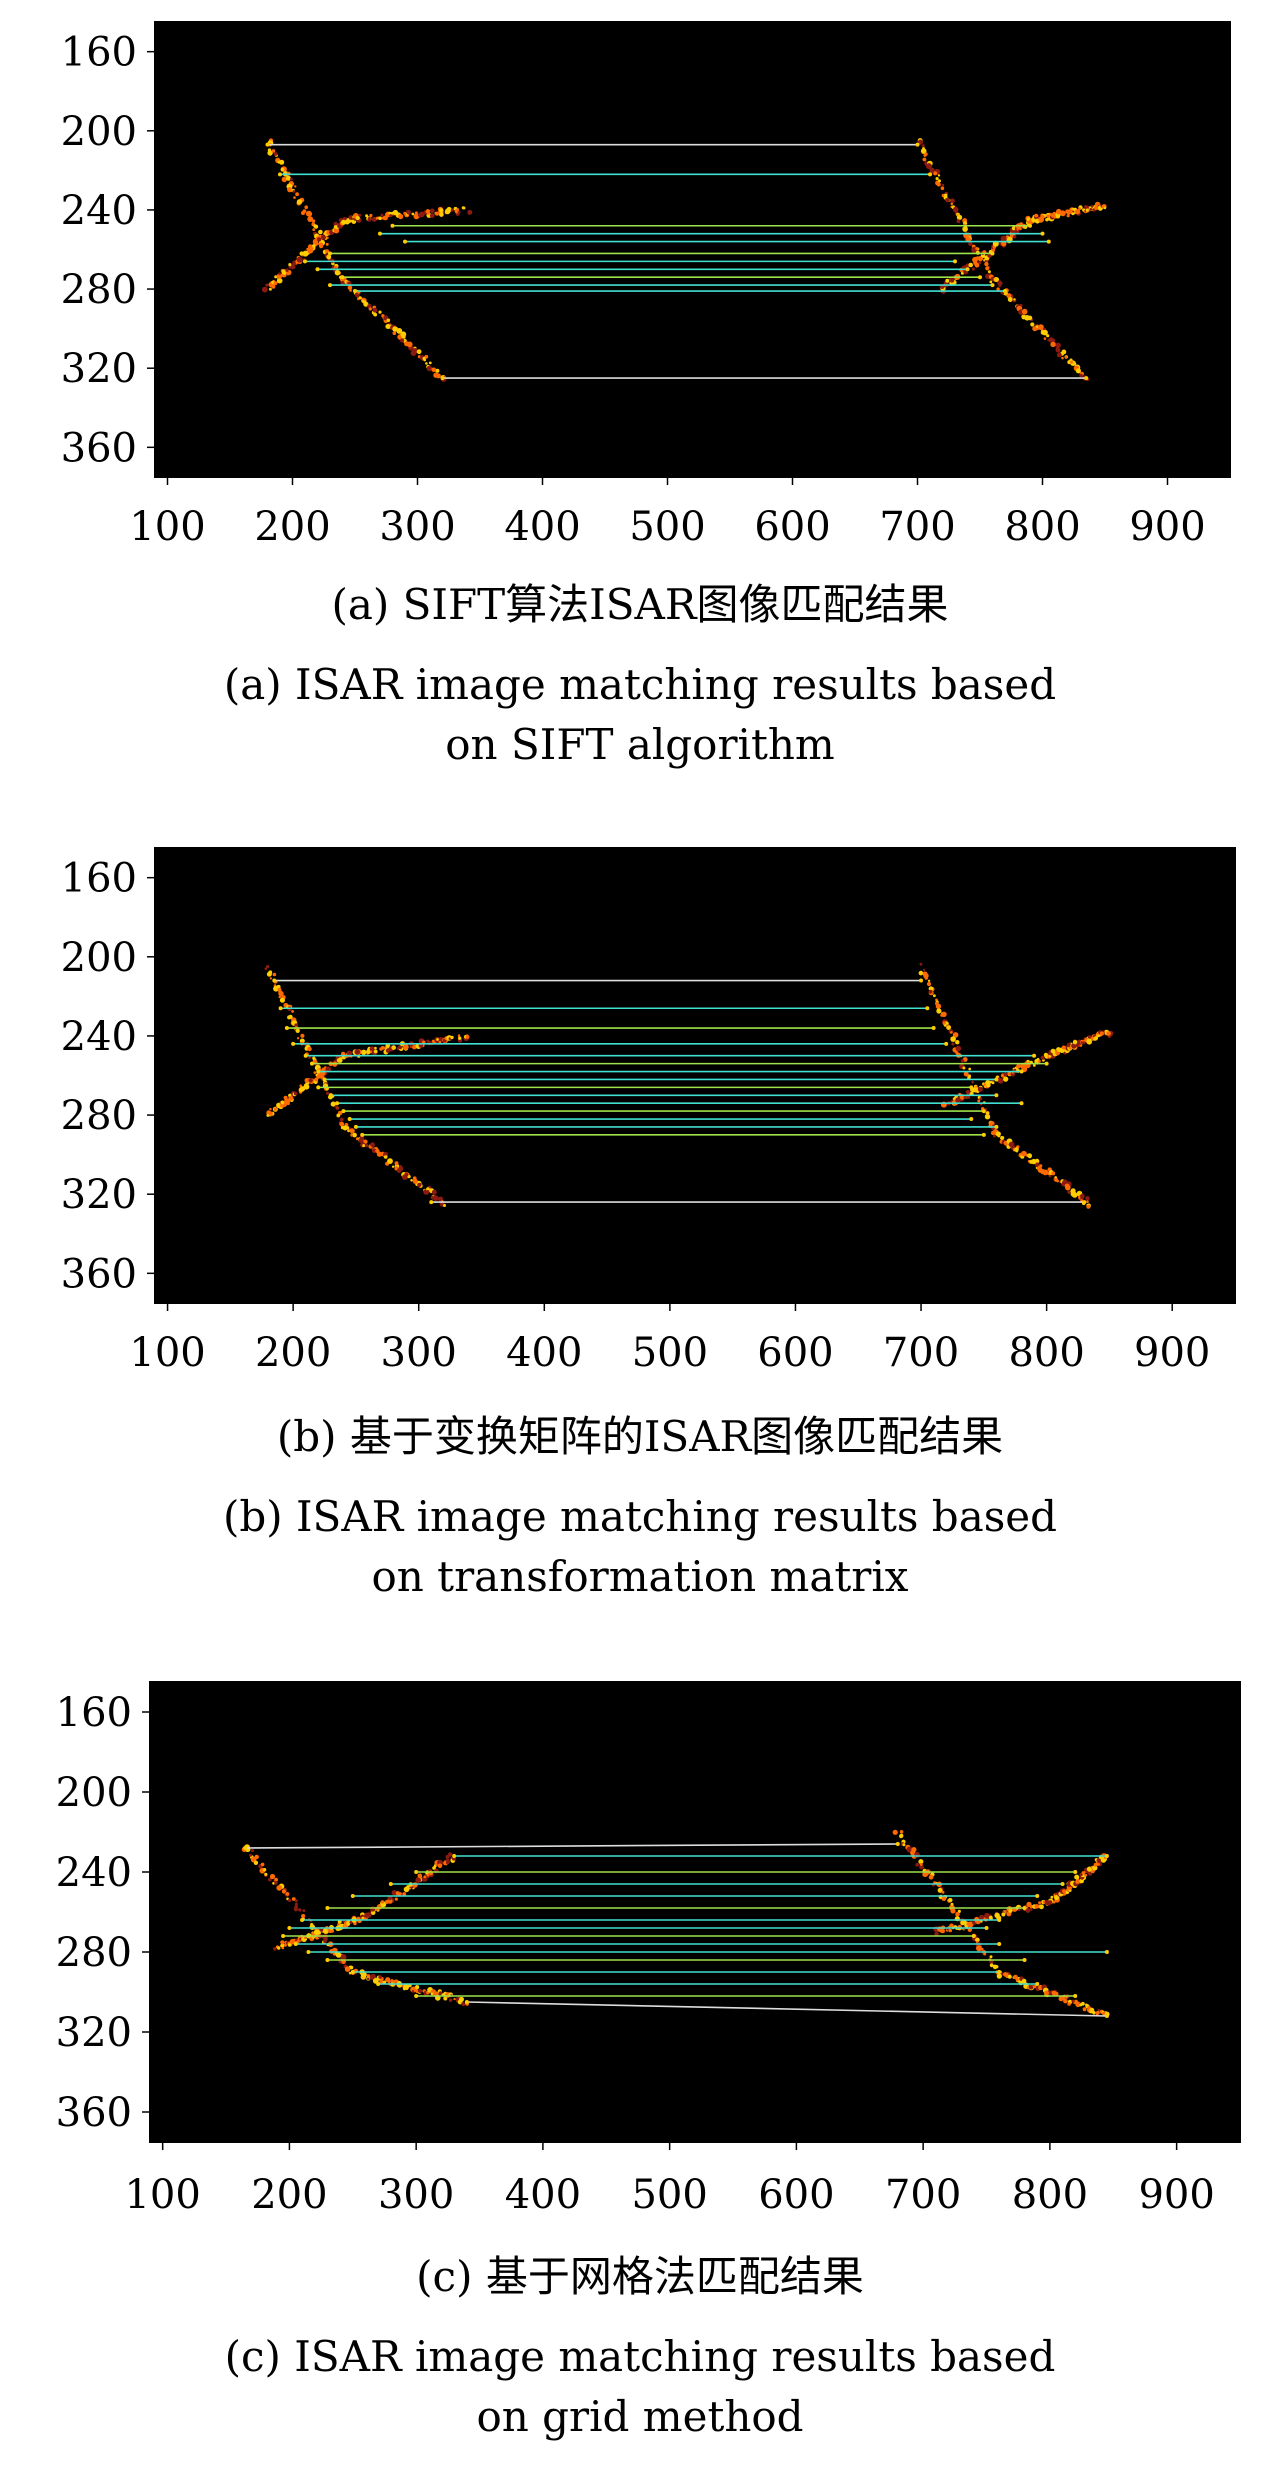 The height and width of the screenshot is (2478, 1280). I want to click on x-tick-label: 800, so click(1046, 1353).